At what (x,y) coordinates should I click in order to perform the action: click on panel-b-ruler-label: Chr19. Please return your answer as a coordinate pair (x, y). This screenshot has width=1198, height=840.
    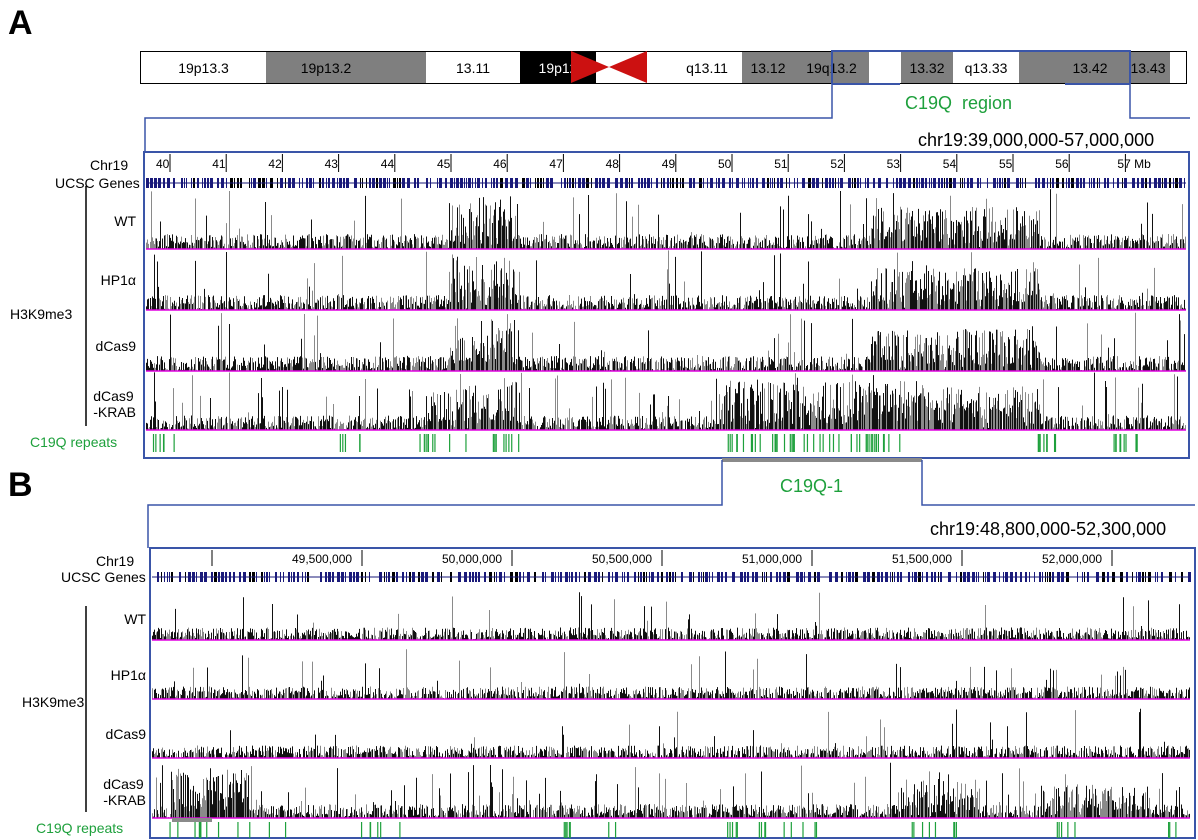
    Looking at the image, I should click on (115, 561).